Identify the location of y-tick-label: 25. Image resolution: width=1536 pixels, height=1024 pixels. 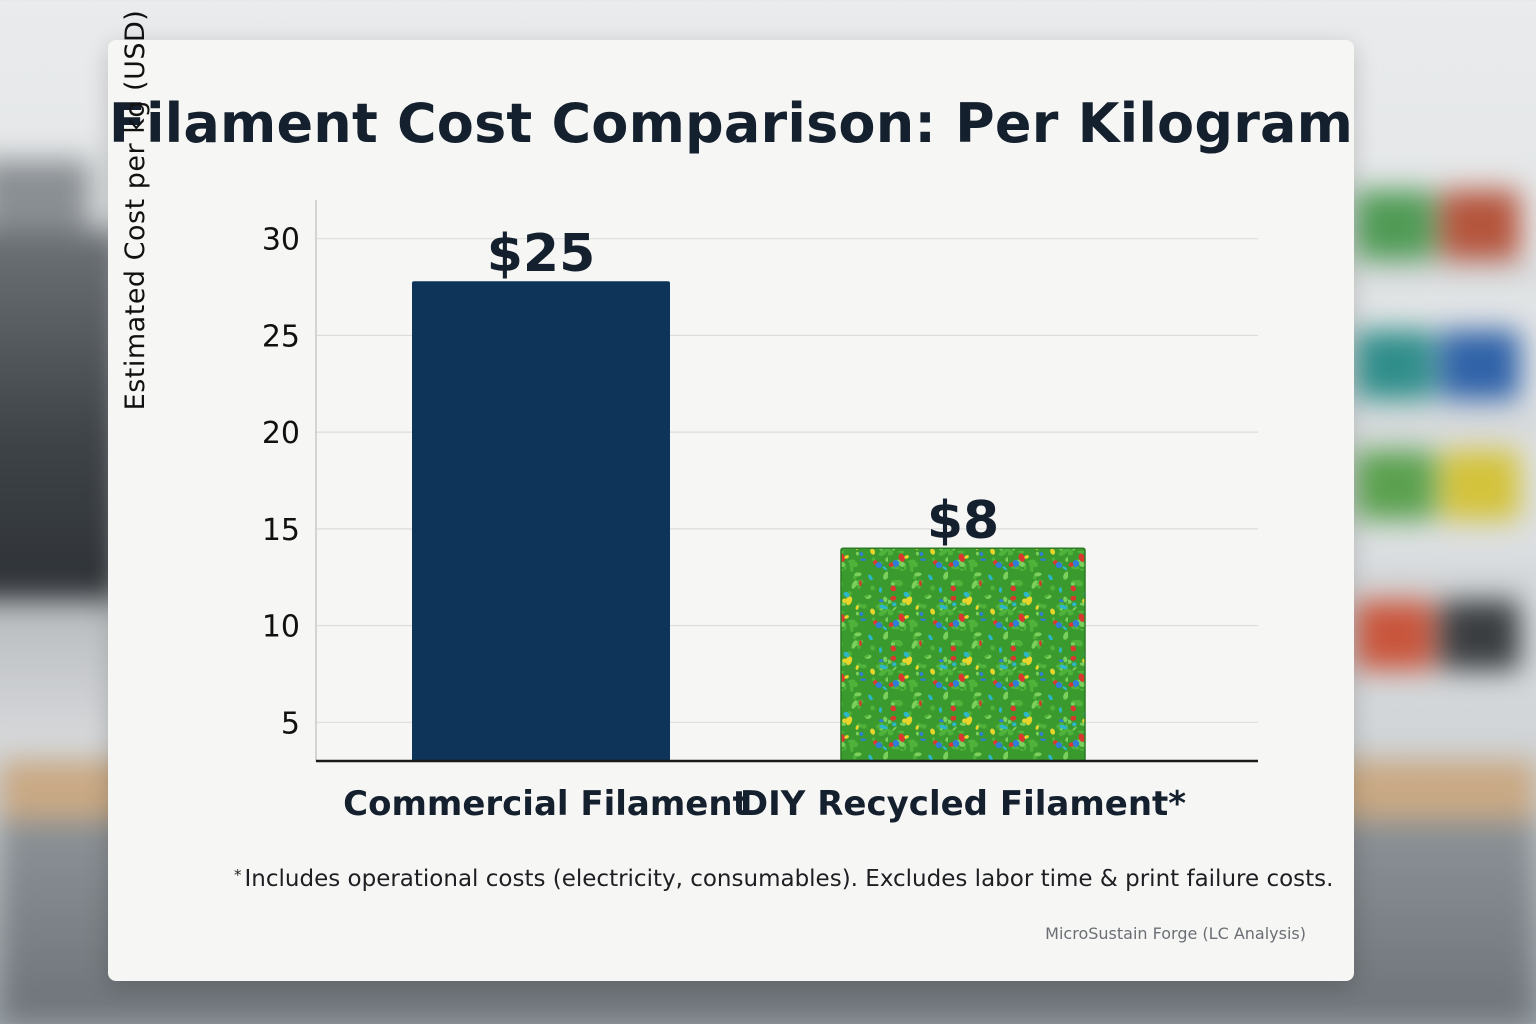
(281, 336).